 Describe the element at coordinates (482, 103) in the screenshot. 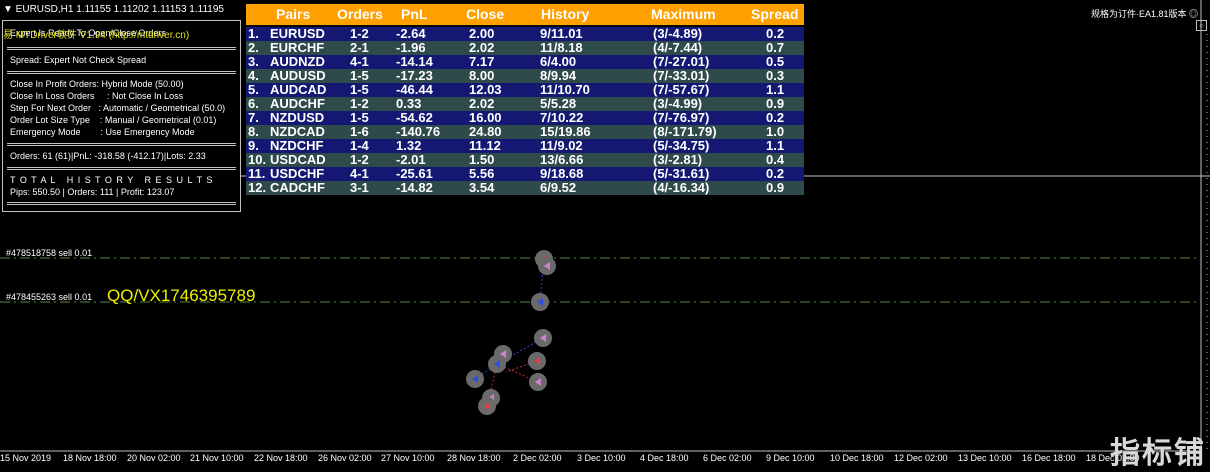

I see `table-cell: 2.02` at that location.